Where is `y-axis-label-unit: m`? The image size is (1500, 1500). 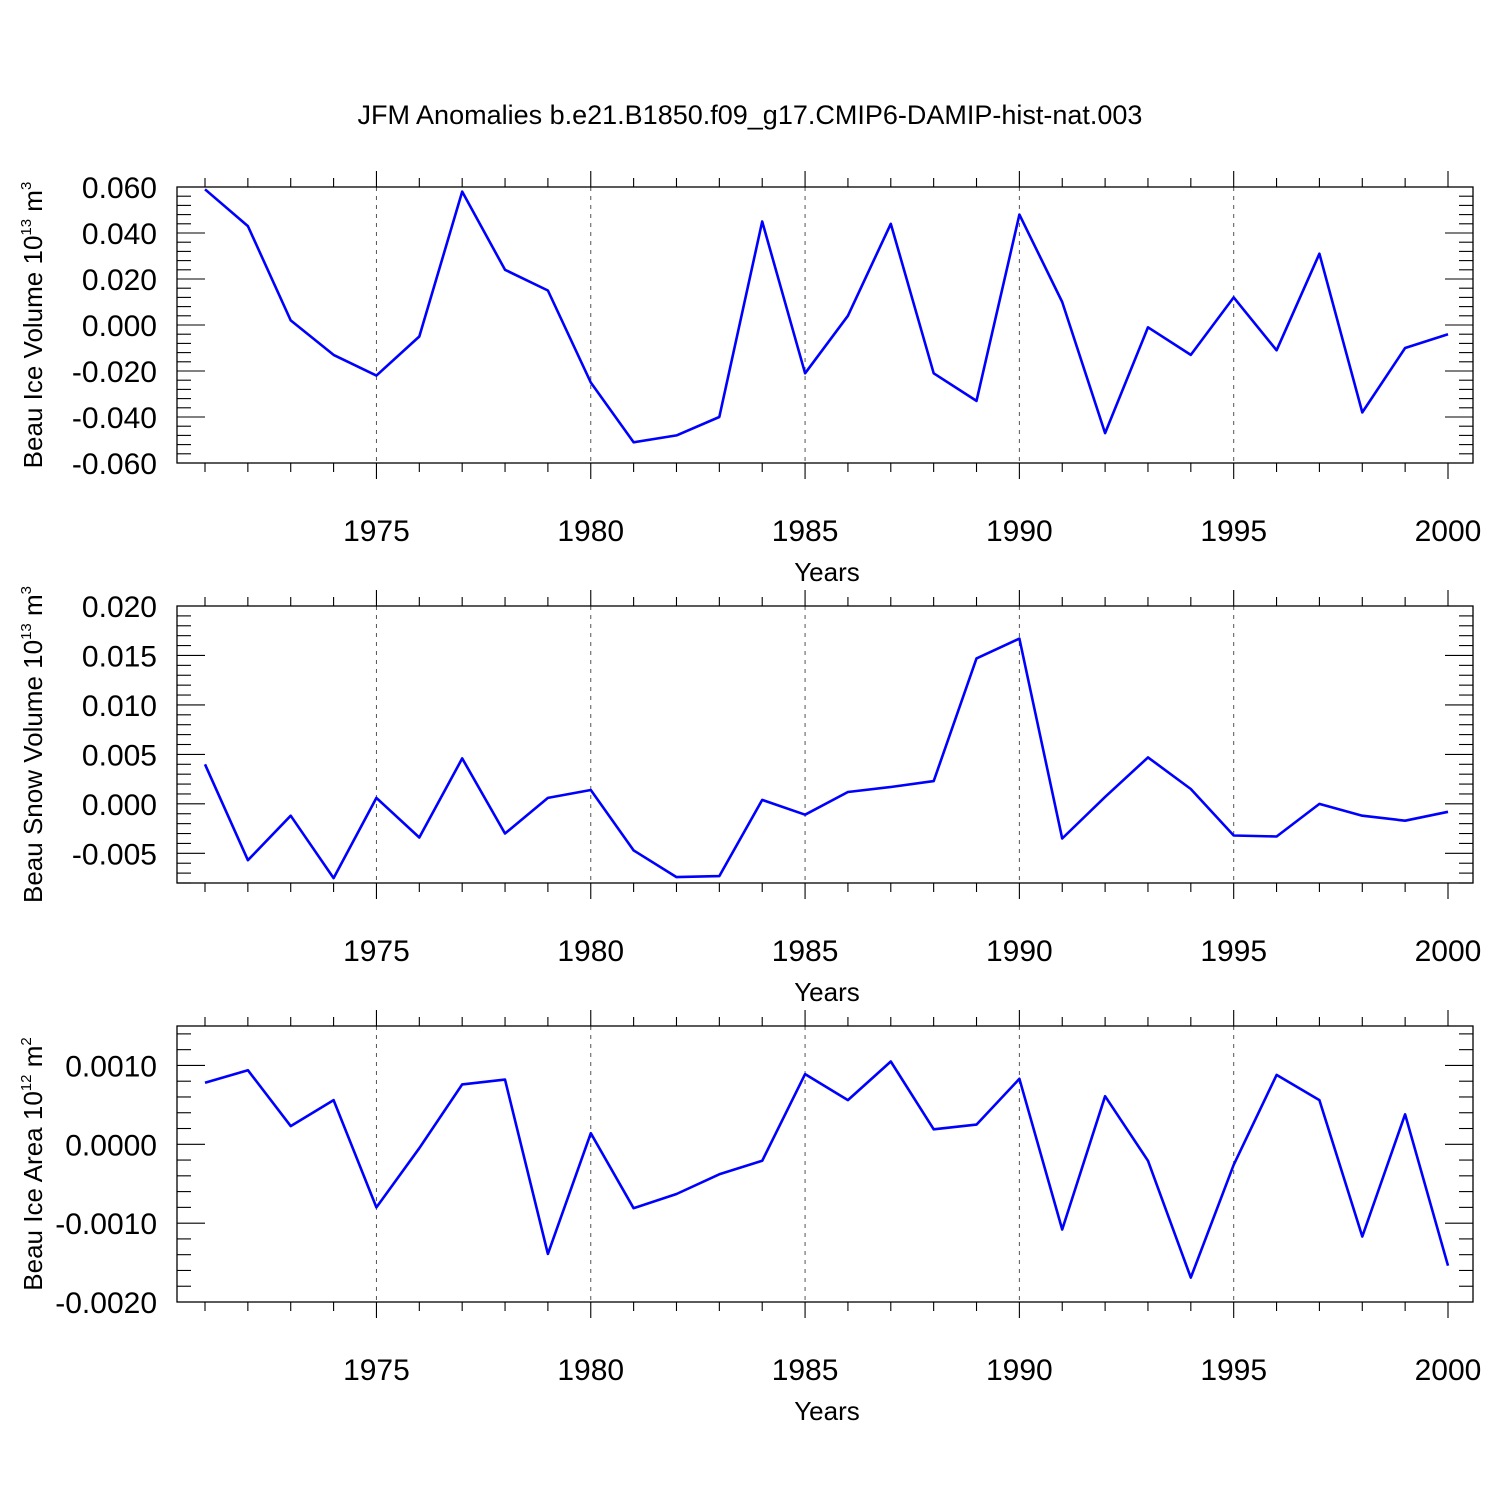
y-axis-label-unit: m is located at coordinates (33, 204).